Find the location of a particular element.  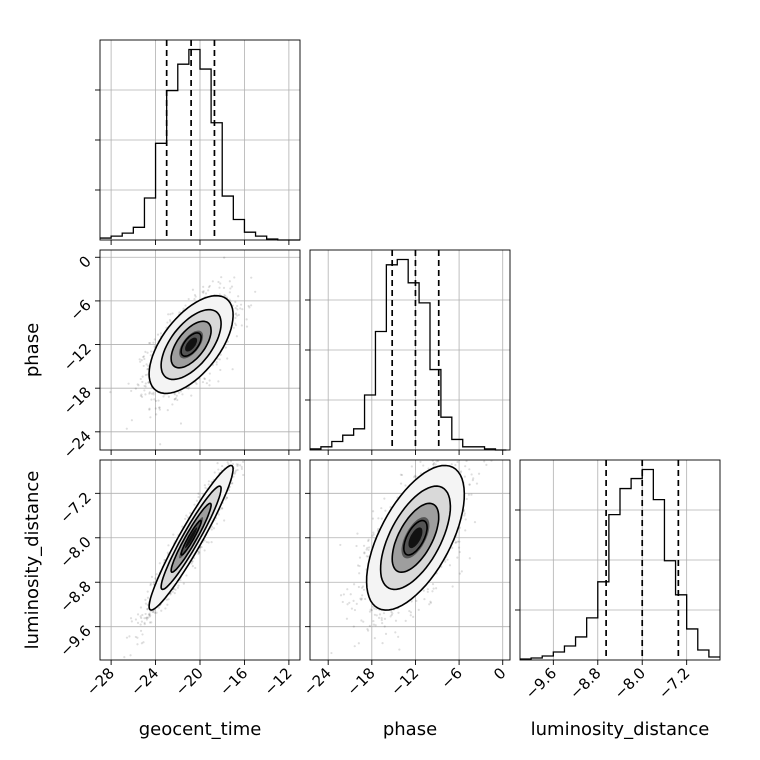

hist-2d-geocent_time-vs-phase: −24−18−12−60 is located at coordinates (180, 355).